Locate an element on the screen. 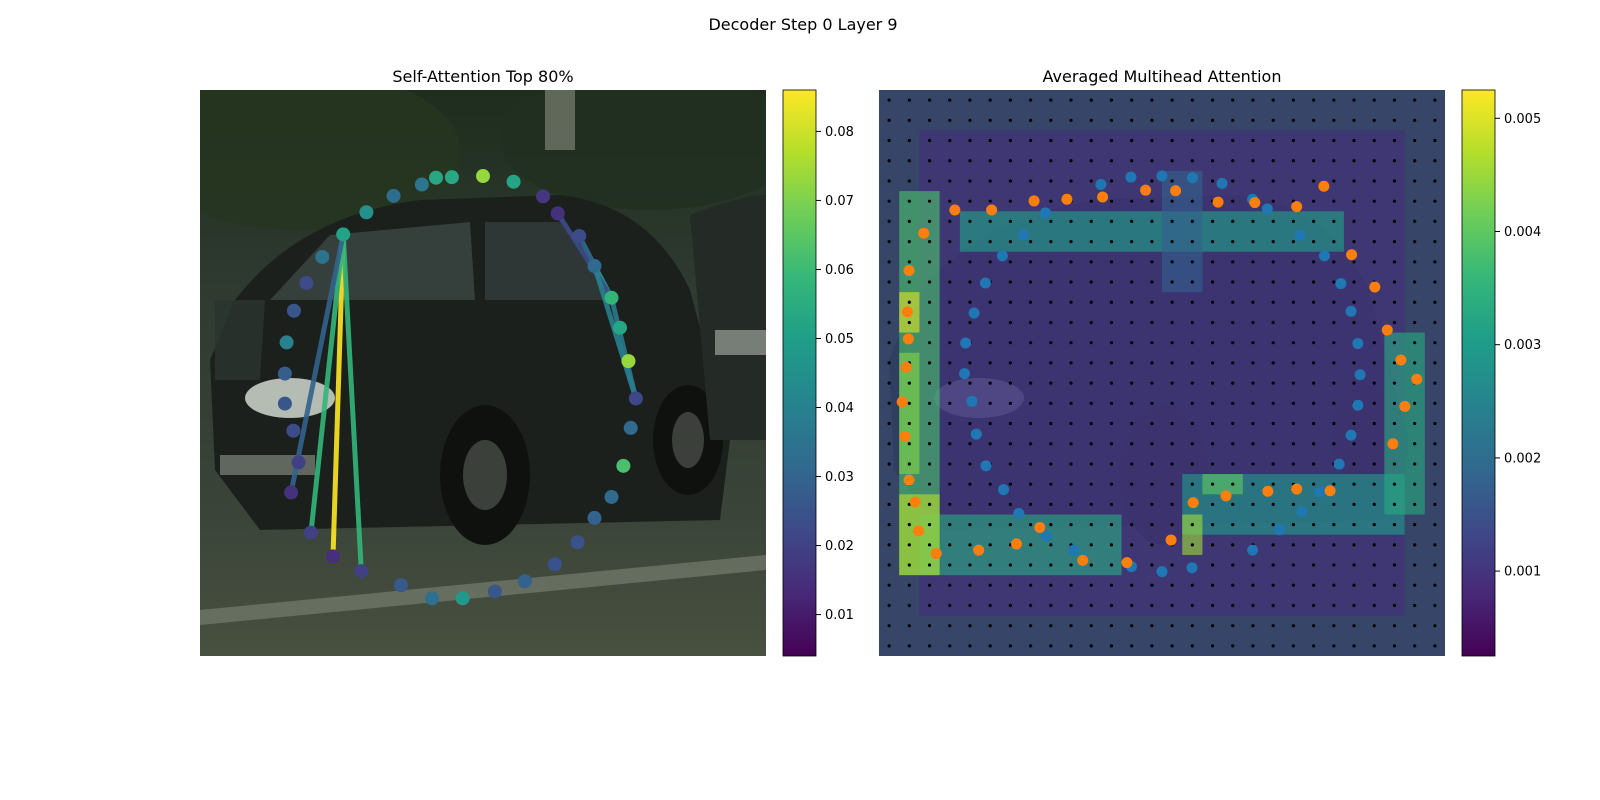 The width and height of the screenshot is (1600, 800). colorbar-tick-label: 0.02 is located at coordinates (839, 546).